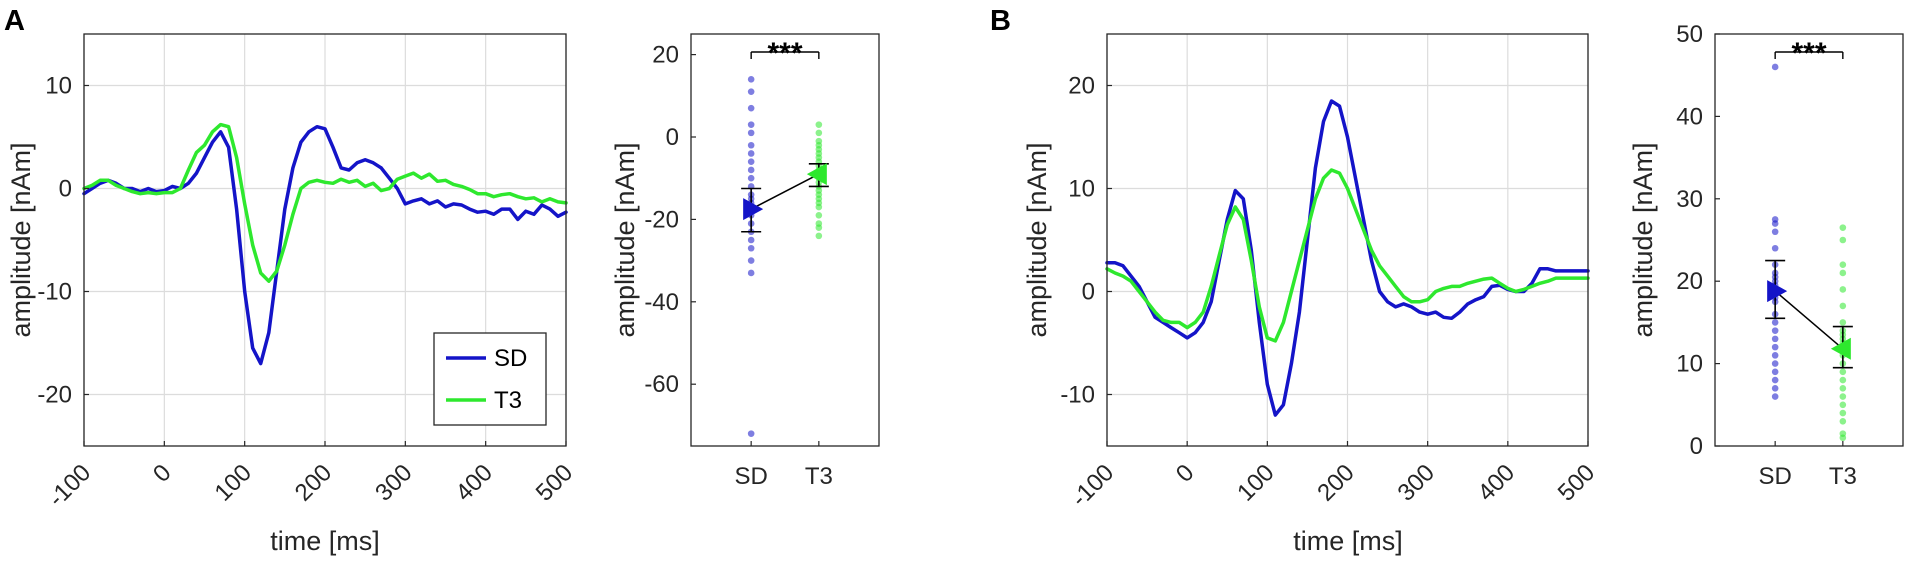 The width and height of the screenshot is (1908, 564). I want to click on panel-b-summary-mean-connector, so click(1809, 320).